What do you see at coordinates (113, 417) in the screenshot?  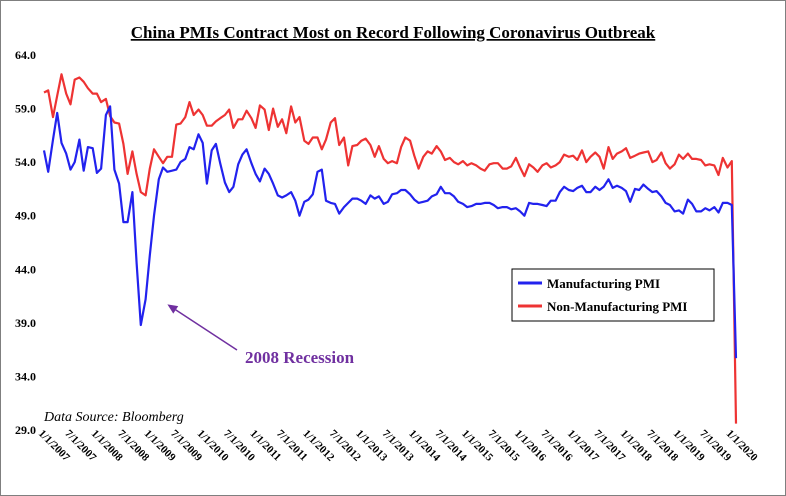 I see `data-source: Data Source: Bloomberg` at bounding box center [113, 417].